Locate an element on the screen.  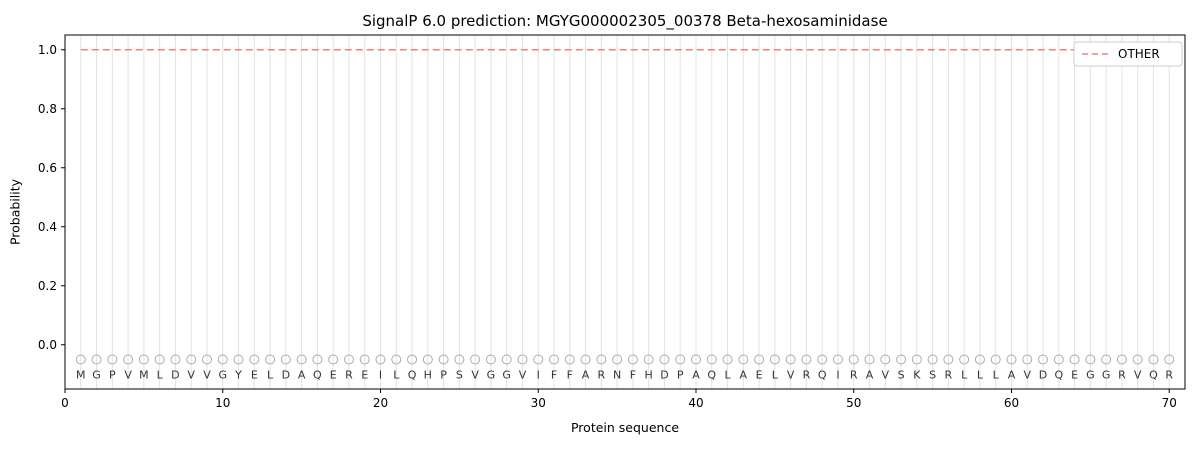
y-tick-label: 0.0 is located at coordinates (47, 345).